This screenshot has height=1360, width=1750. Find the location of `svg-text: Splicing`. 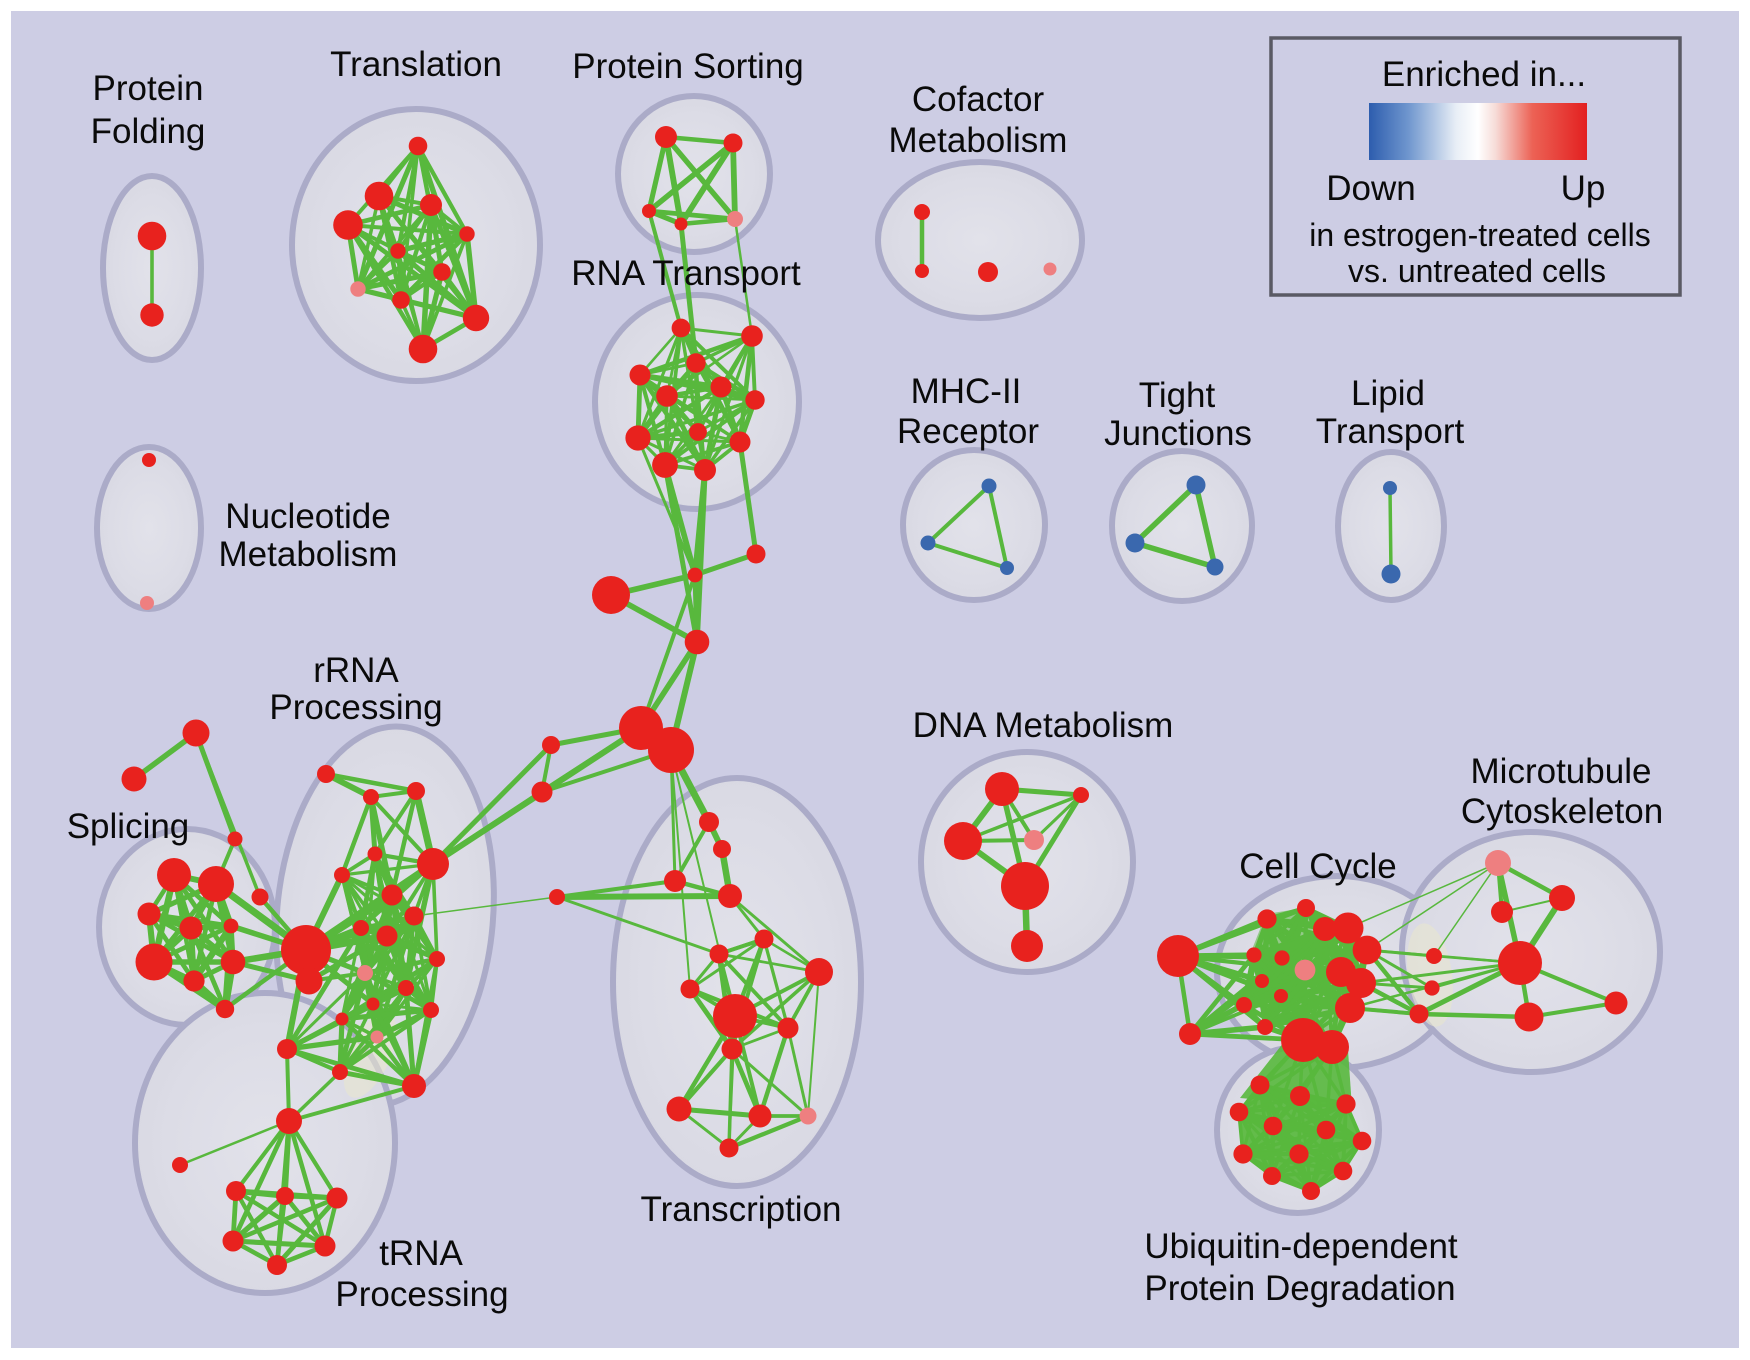

svg-text: Splicing is located at coordinates (128, 826).